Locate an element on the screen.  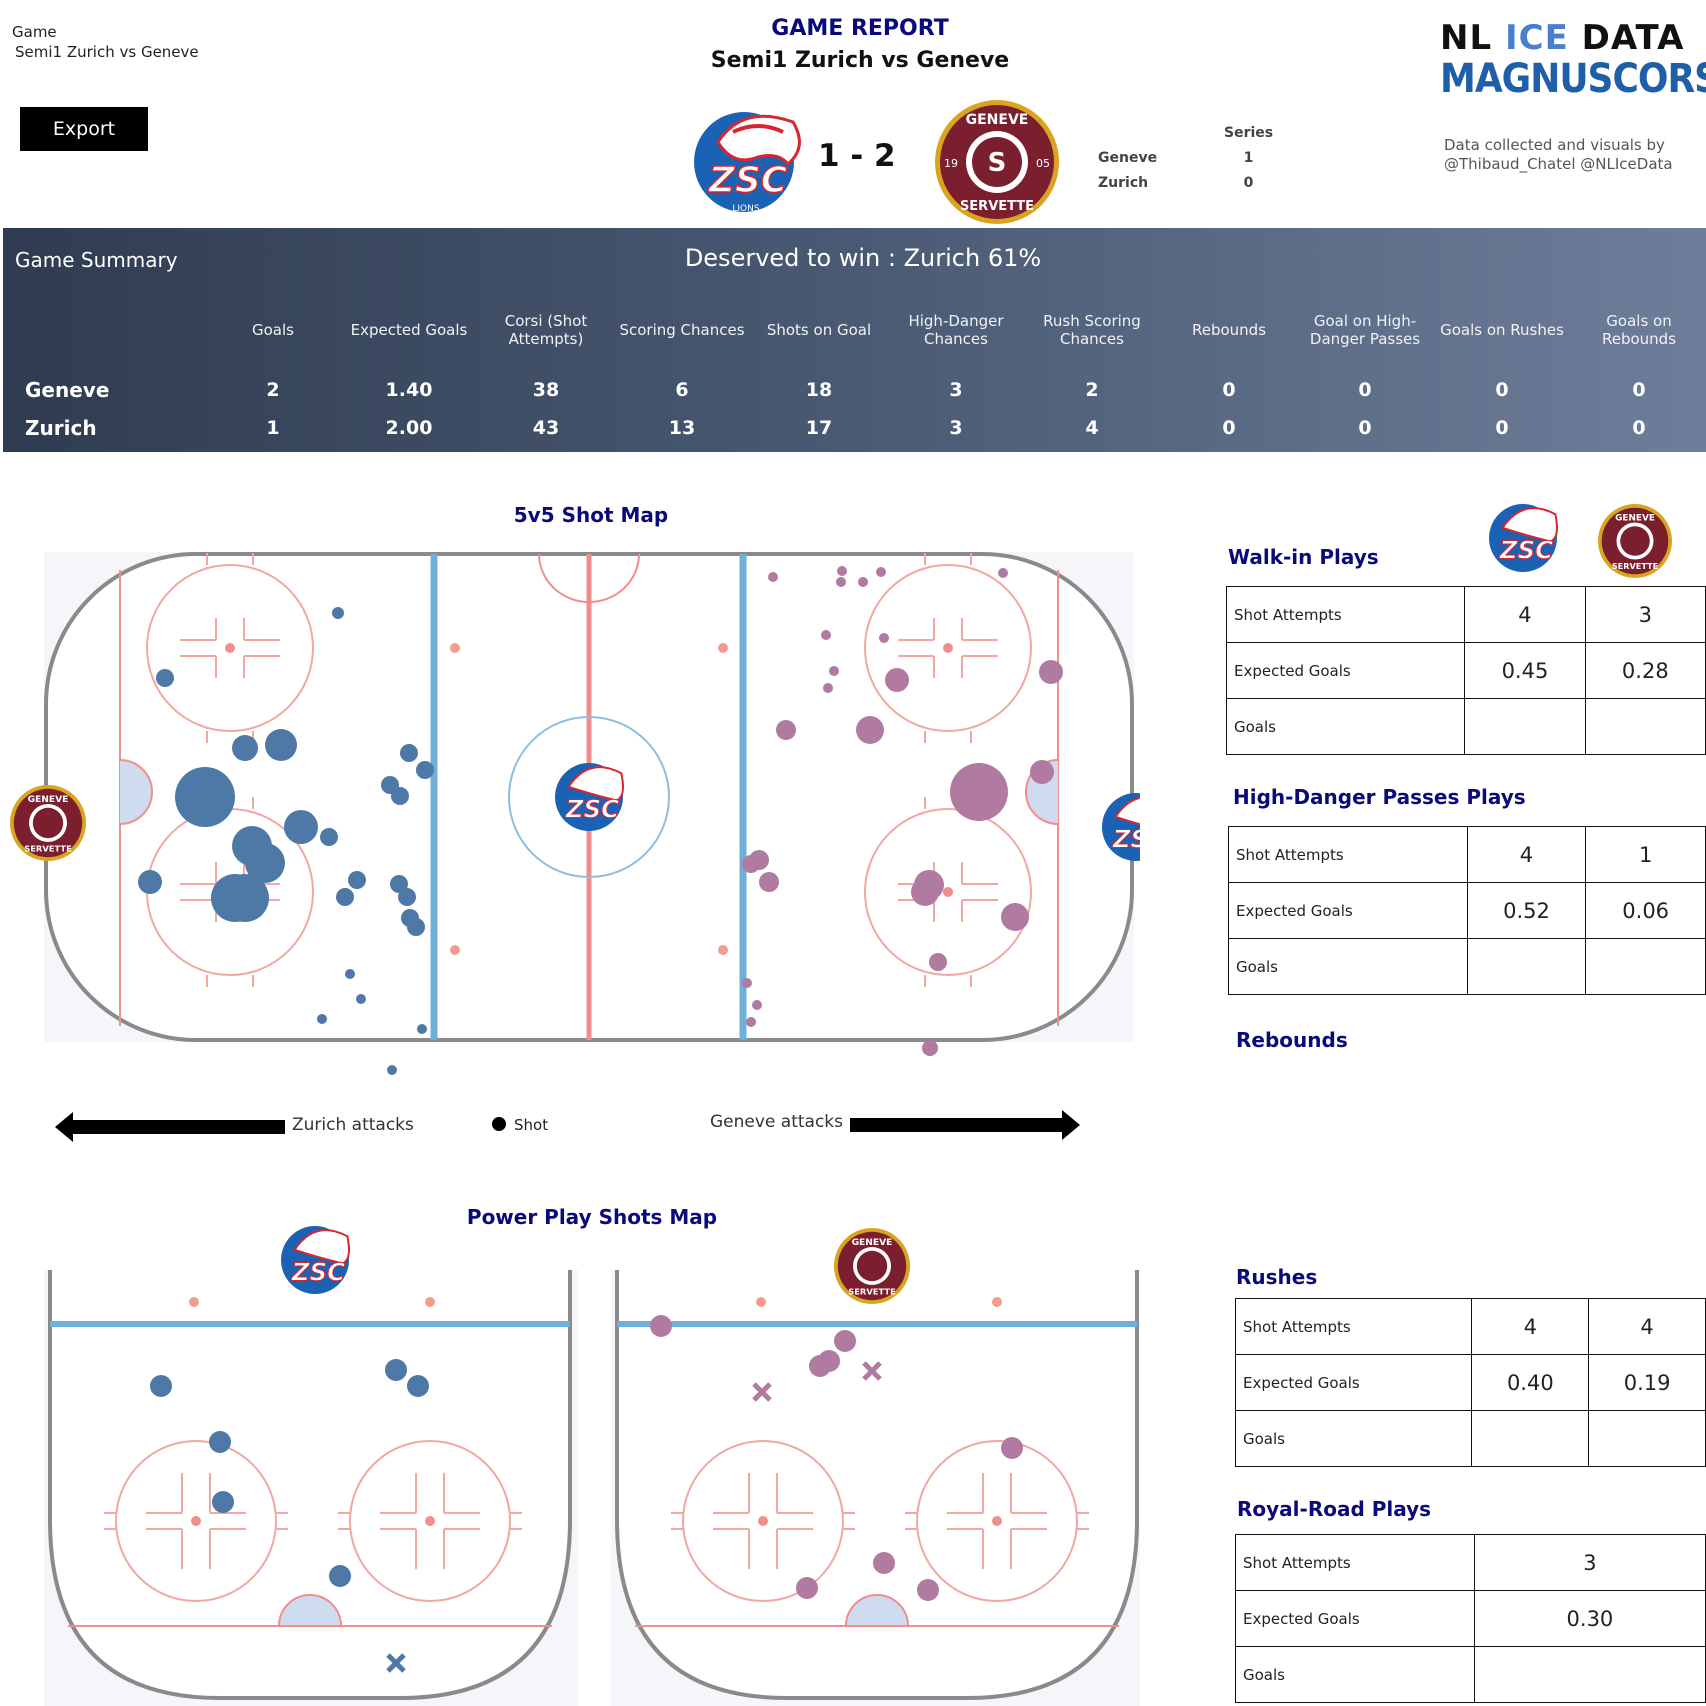
play-table-row: Expected Goals 0.40 0.19 is located at coordinates (1470, 1382).